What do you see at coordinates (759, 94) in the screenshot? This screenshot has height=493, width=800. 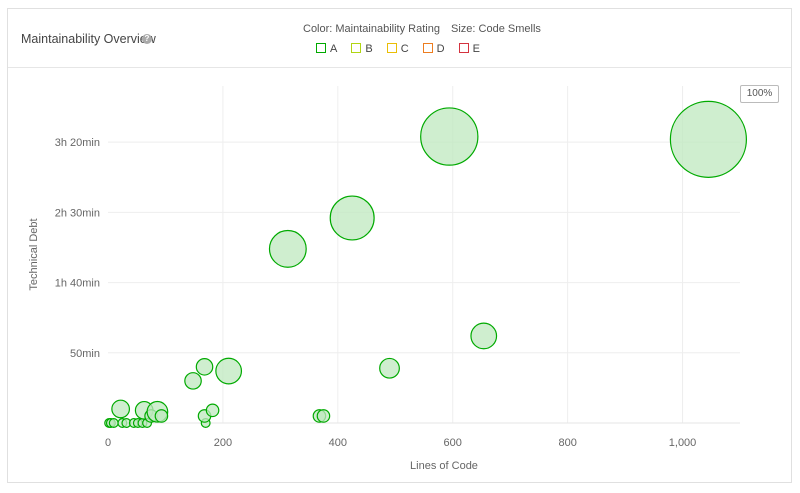 I see `zoom-reset-button: 100%` at bounding box center [759, 94].